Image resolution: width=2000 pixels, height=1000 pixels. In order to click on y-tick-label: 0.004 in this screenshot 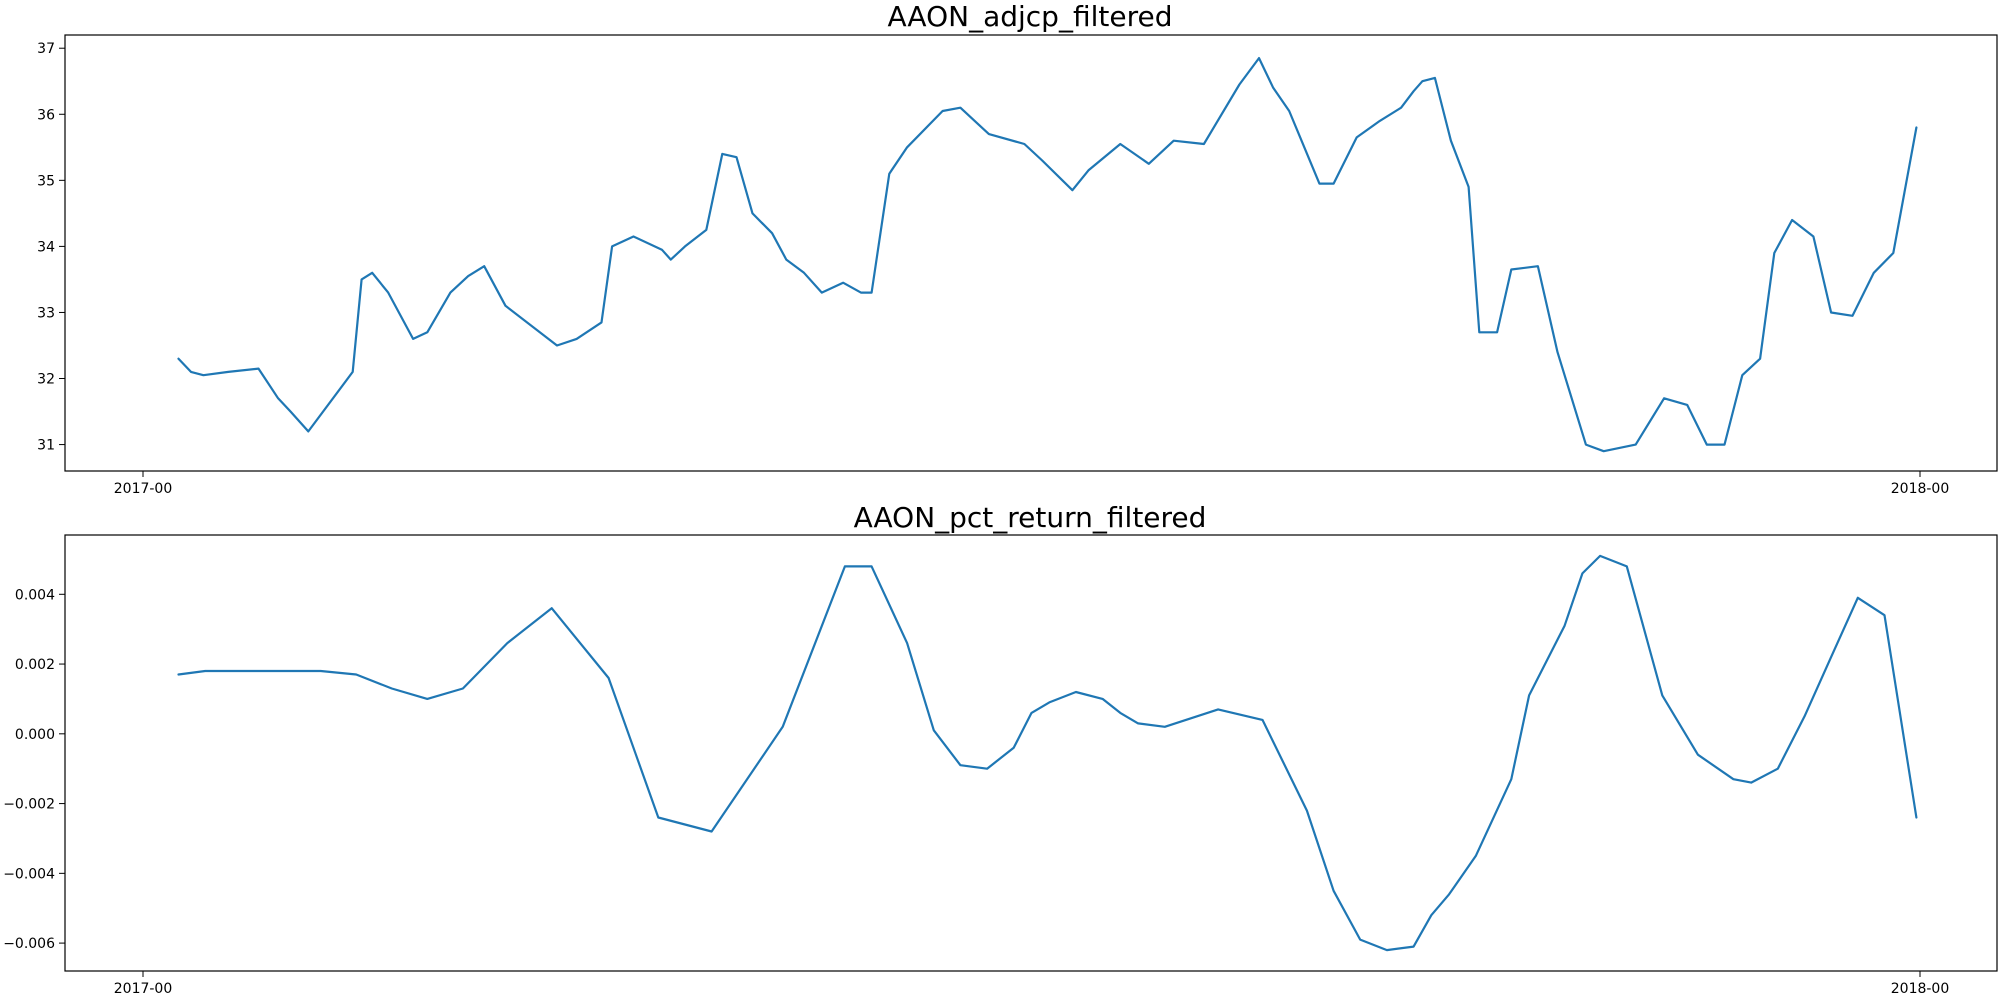, I will do `click(35, 595)`.